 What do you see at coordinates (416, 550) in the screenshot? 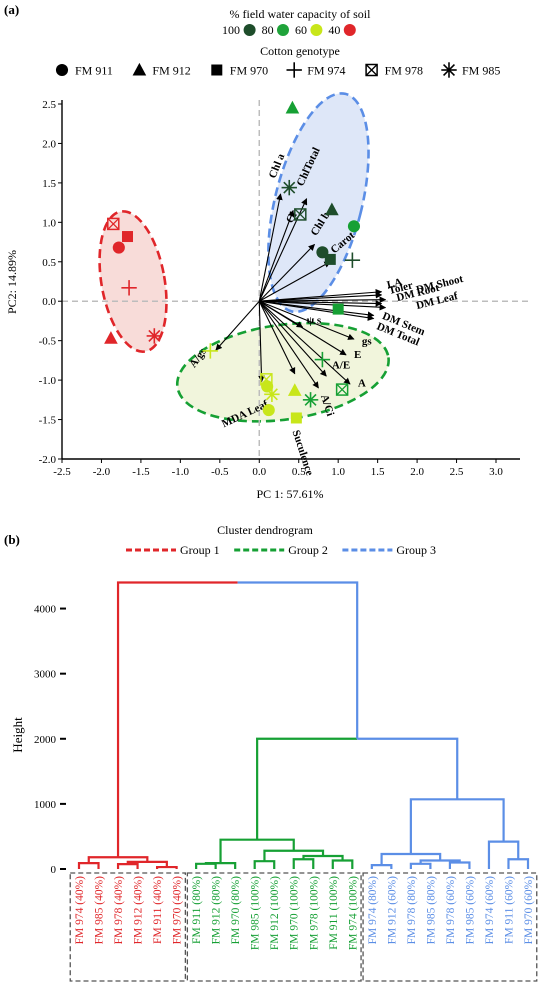
I see `dendrogram-legend-label: Group 3` at bounding box center [416, 550].